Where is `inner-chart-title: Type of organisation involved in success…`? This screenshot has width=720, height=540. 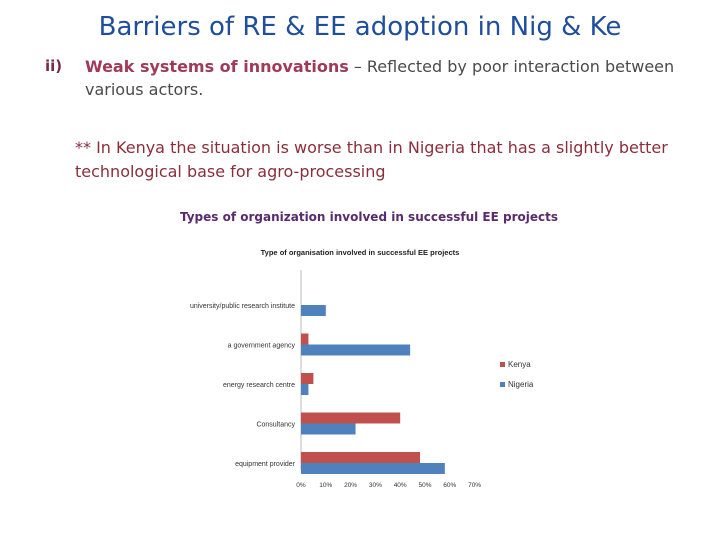 inner-chart-title: Type of organisation involved in success… is located at coordinates (360, 252).